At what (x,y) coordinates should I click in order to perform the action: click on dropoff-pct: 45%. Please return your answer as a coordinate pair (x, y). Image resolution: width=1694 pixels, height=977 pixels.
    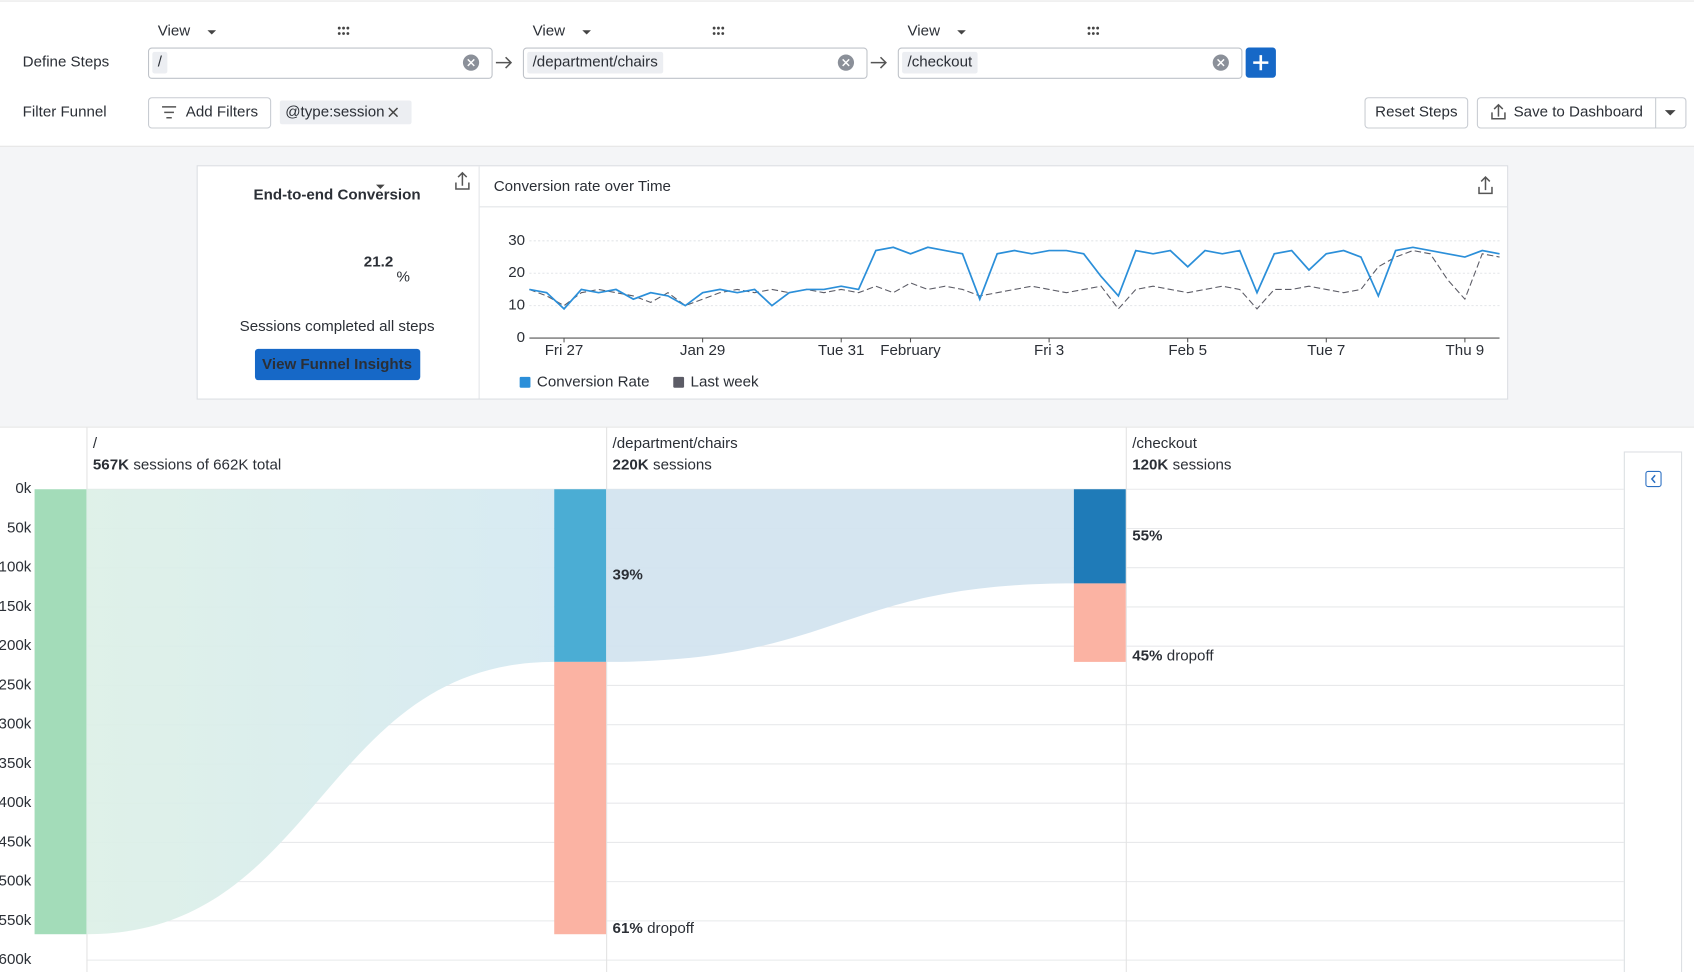
    Looking at the image, I should click on (1147, 655).